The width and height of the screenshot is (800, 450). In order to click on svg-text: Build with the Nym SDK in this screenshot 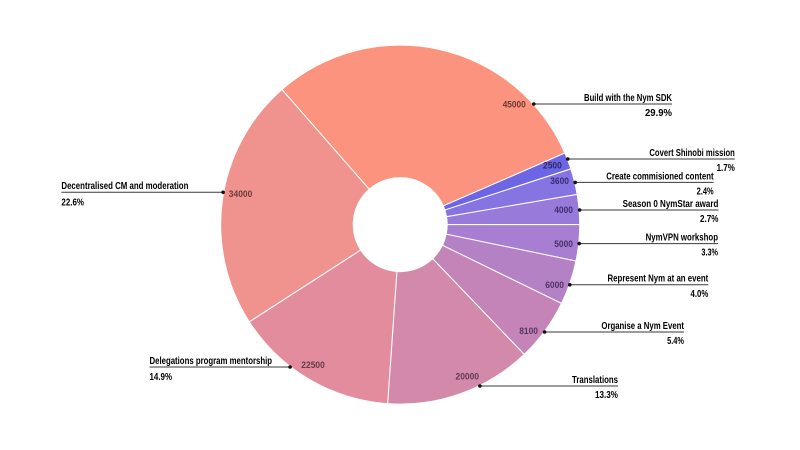, I will do `click(628, 98)`.